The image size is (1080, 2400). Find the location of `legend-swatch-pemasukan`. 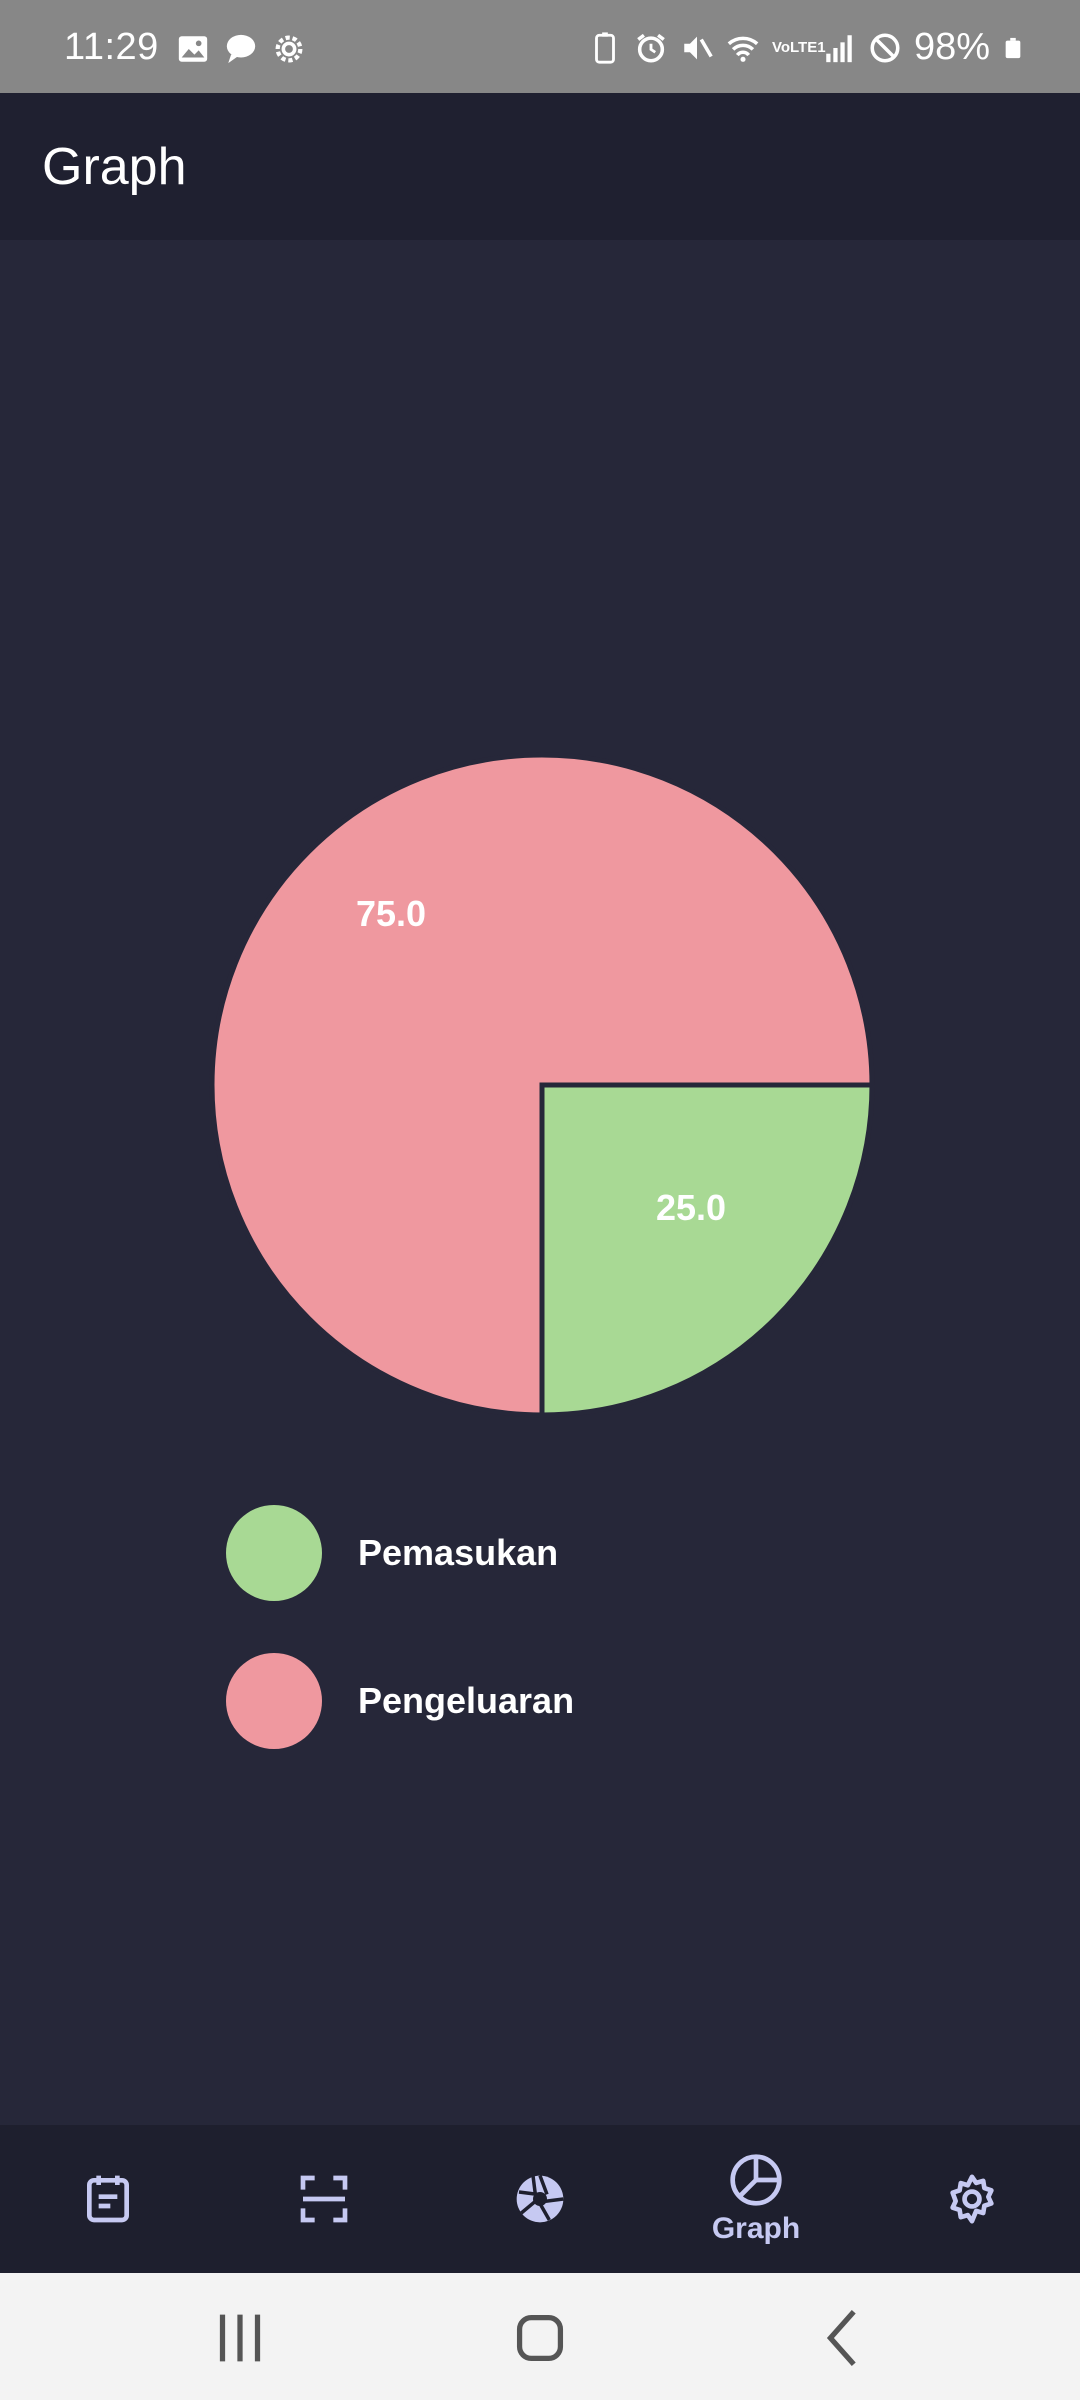

legend-swatch-pemasukan is located at coordinates (274, 1553).